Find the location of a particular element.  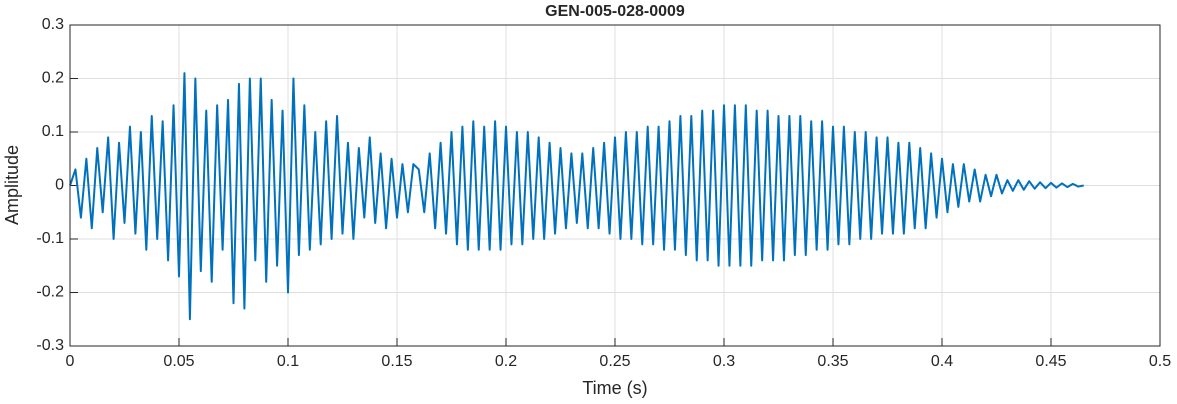

x-tick-label: 0.25 is located at coordinates (614, 361).